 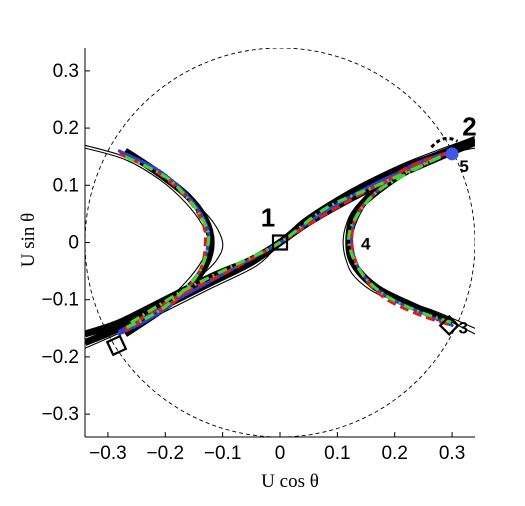 What do you see at coordinates (116, 345) in the screenshot?
I see `marker-5-square` at bounding box center [116, 345].